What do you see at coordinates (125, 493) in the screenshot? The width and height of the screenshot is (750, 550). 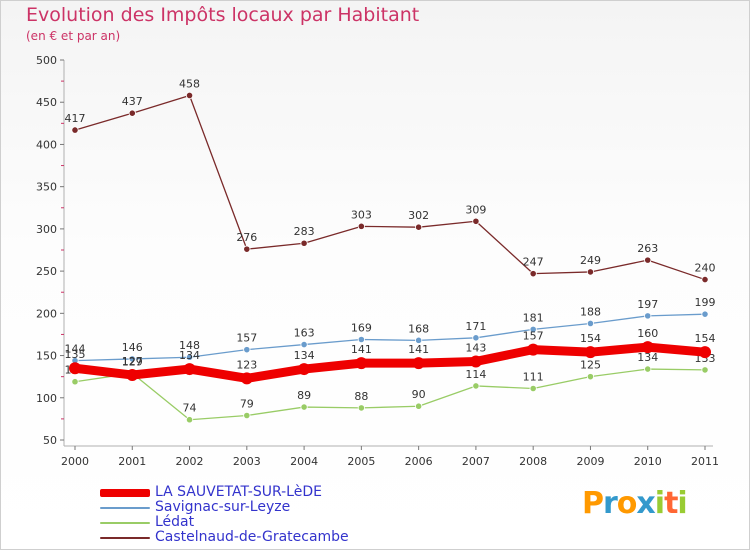 I see `legend-swatch-la-sauvetat` at bounding box center [125, 493].